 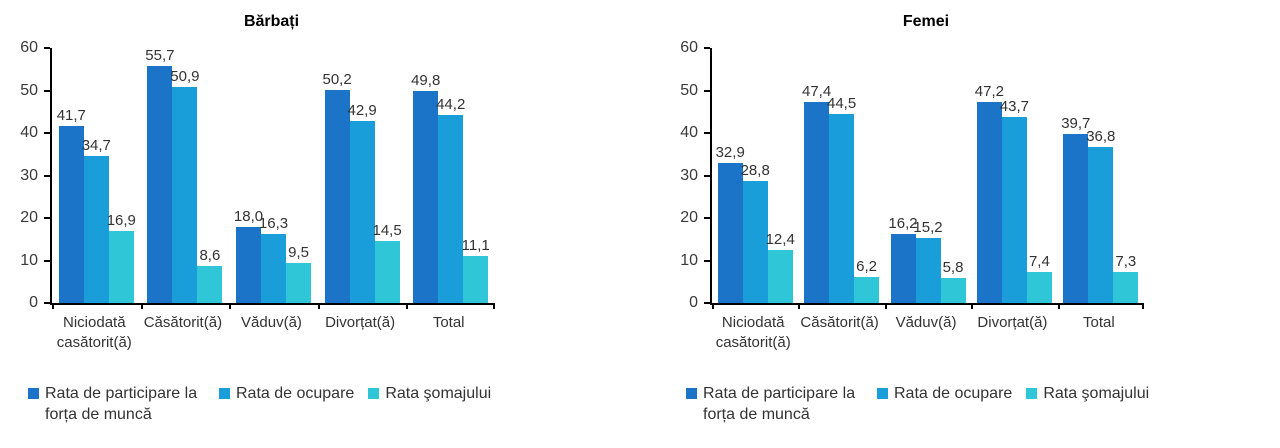 I want to click on bar-value-label: 49,8, so click(x=426, y=81).